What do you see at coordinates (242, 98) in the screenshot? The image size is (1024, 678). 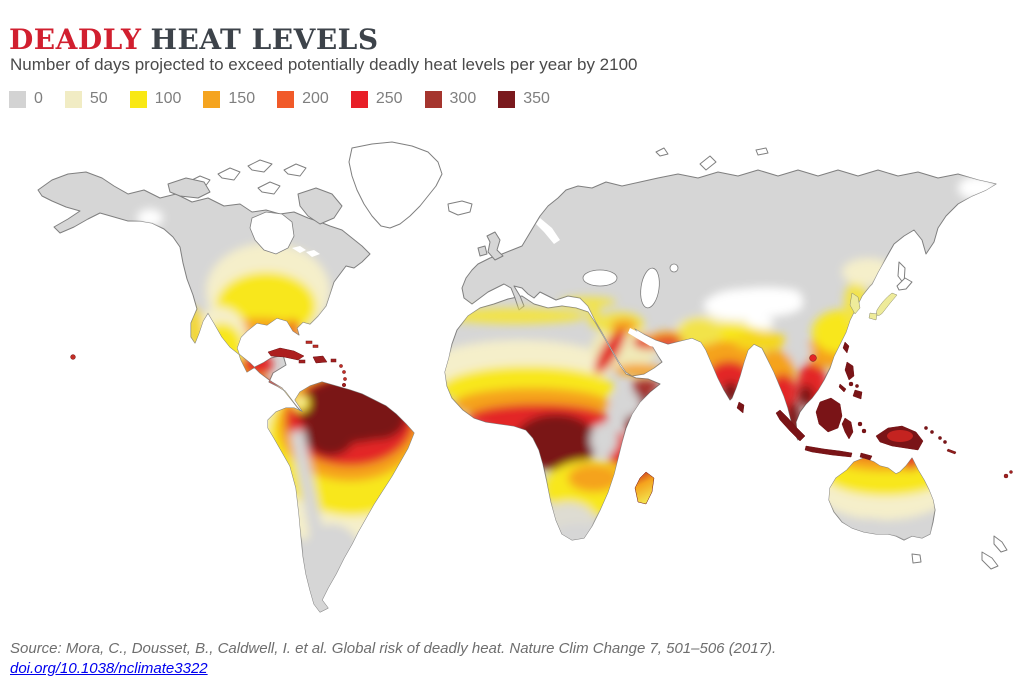 I see `legend-label: 150` at bounding box center [242, 98].